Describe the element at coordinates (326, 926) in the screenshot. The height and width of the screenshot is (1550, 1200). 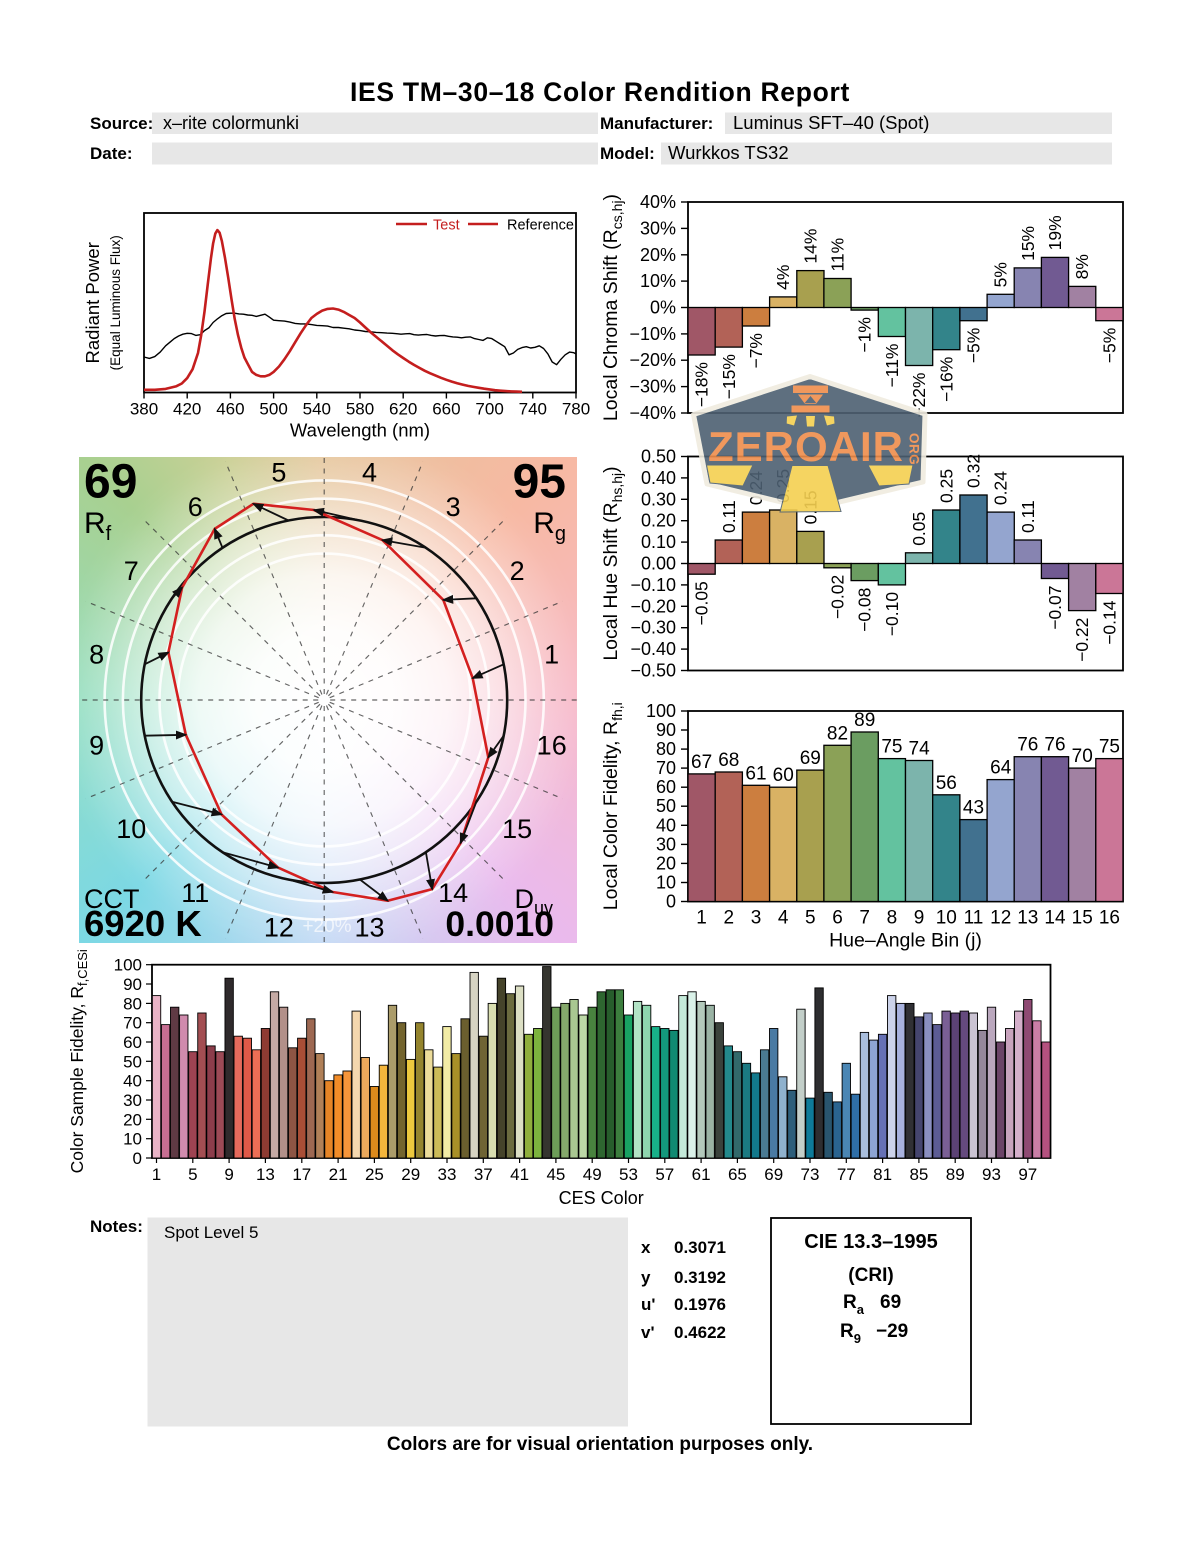
I see `svg-text: +20%` at that location.